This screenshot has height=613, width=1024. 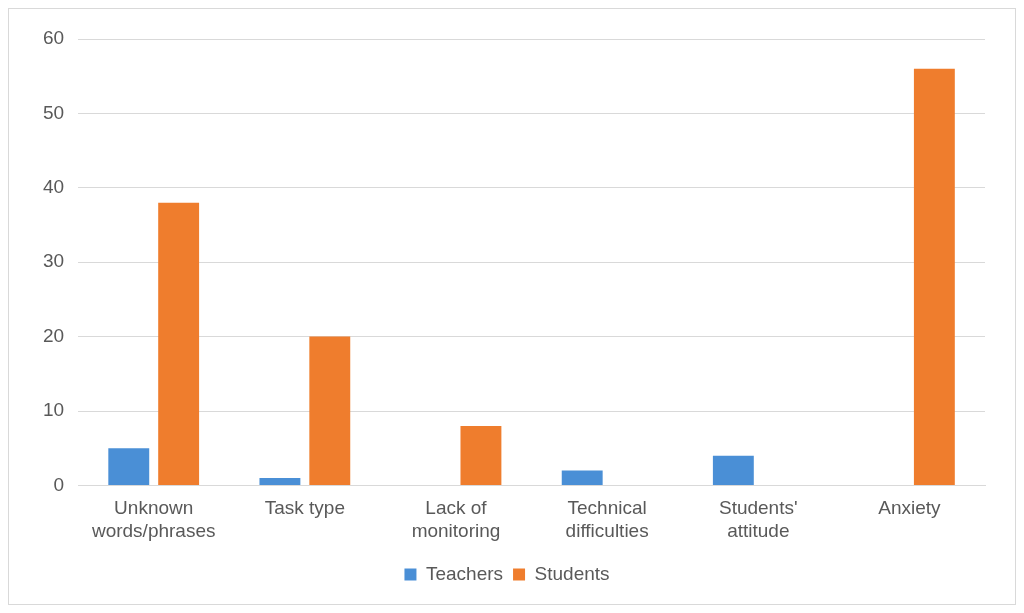 I want to click on y-tick-label: 60, so click(x=53, y=38).